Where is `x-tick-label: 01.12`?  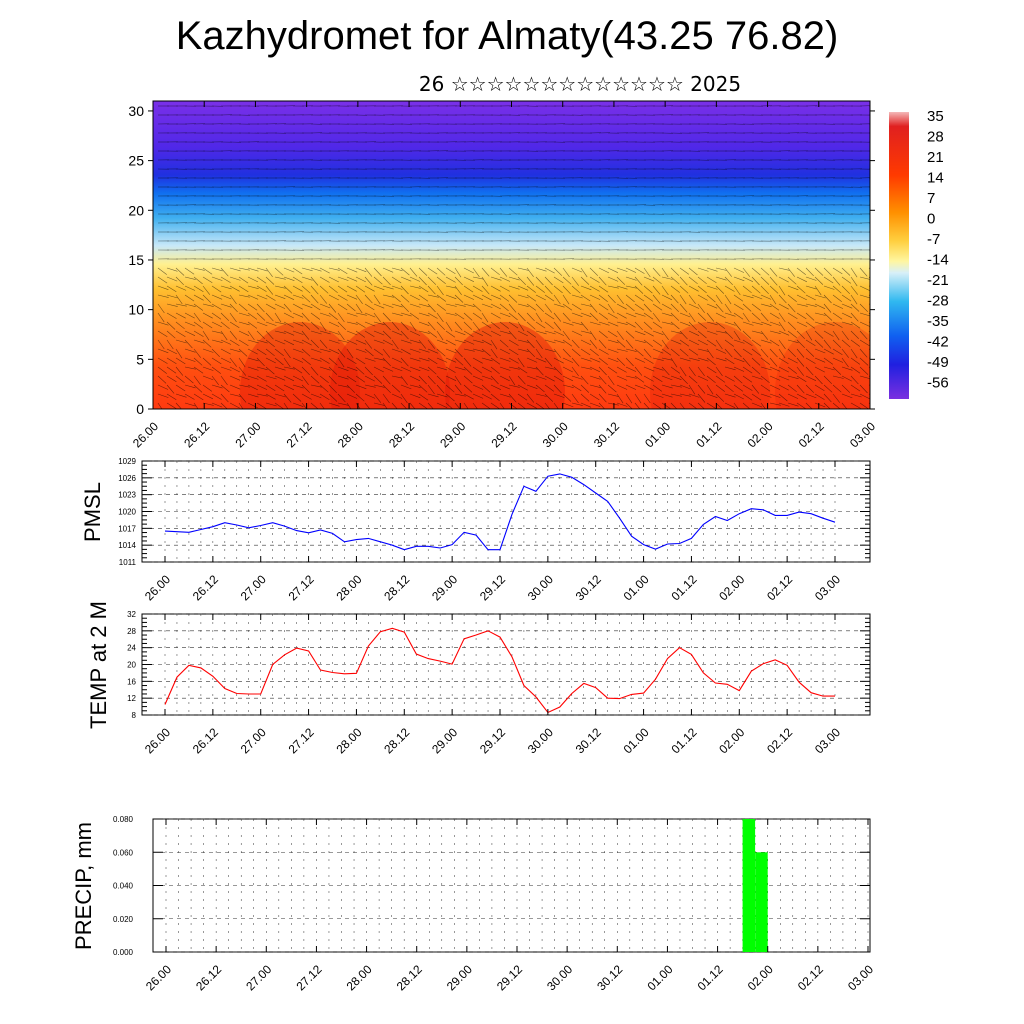 x-tick-label: 01.12 is located at coordinates (708, 434).